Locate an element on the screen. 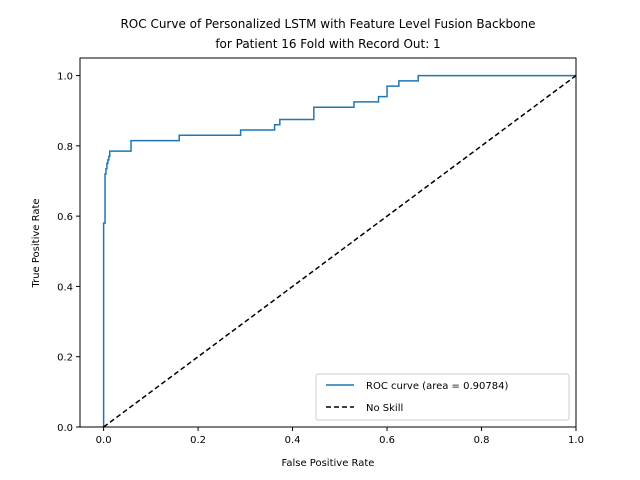 This screenshot has height=480, width=640. y-axis-label: True Positive Rate is located at coordinates (36, 243).